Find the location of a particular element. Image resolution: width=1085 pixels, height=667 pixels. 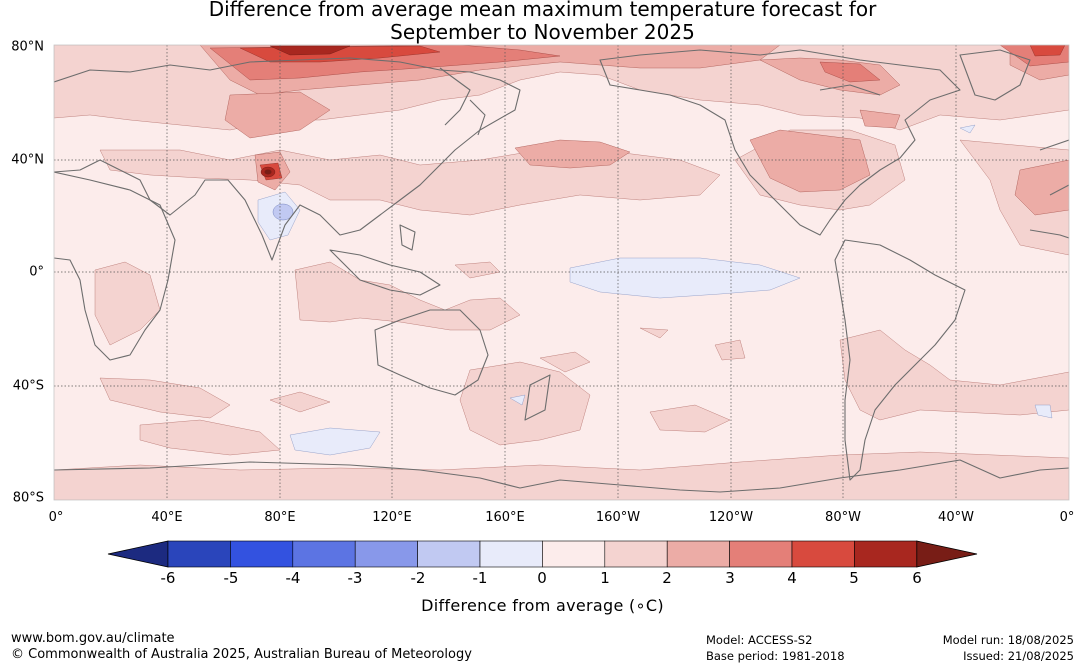

colour-tick-label: -1 is located at coordinates (480, 578).